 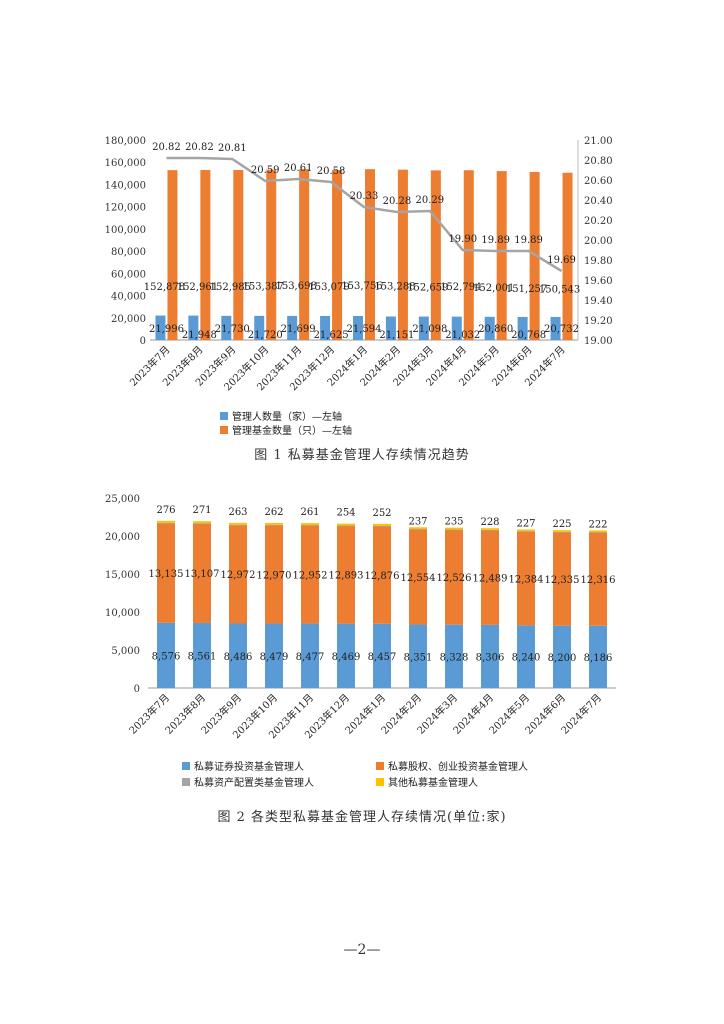 I want to click on bar-label-securities: 8,186, so click(x=598, y=658).